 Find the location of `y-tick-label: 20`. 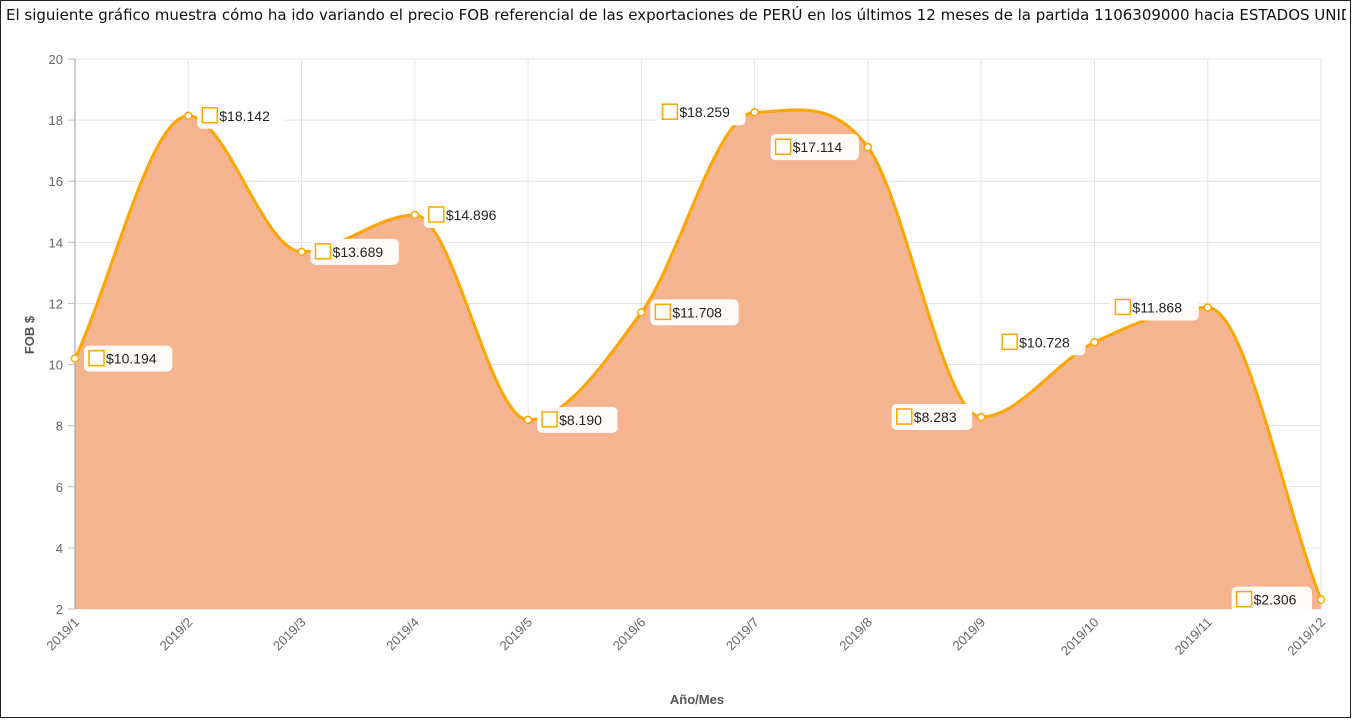

y-tick-label: 20 is located at coordinates (56, 59).